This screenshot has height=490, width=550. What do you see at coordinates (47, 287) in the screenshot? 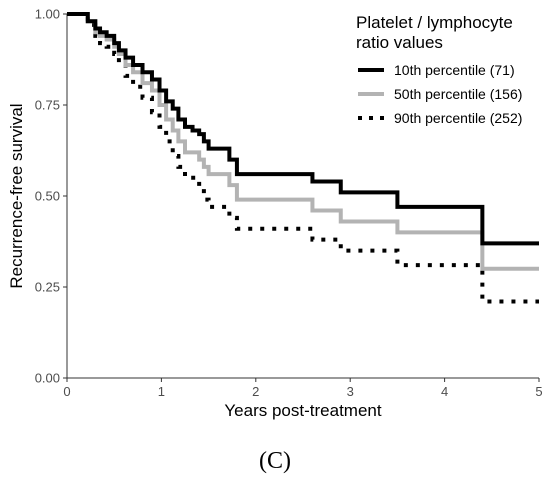
I see `y-tick-label: 0.25` at bounding box center [47, 287].